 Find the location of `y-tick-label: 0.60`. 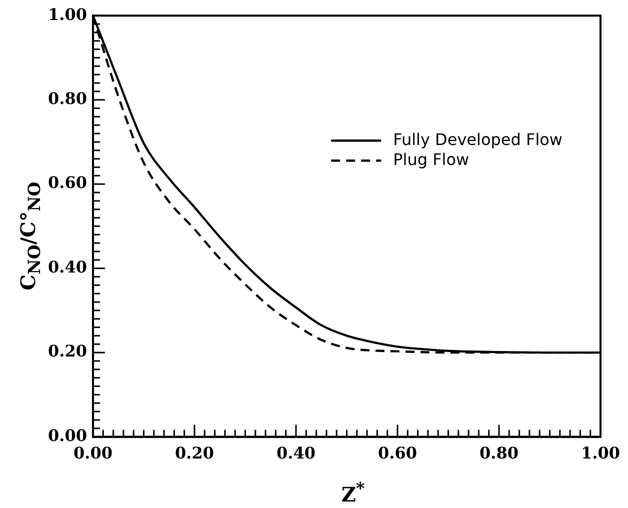

y-tick-label: 0.60 is located at coordinates (67, 182).